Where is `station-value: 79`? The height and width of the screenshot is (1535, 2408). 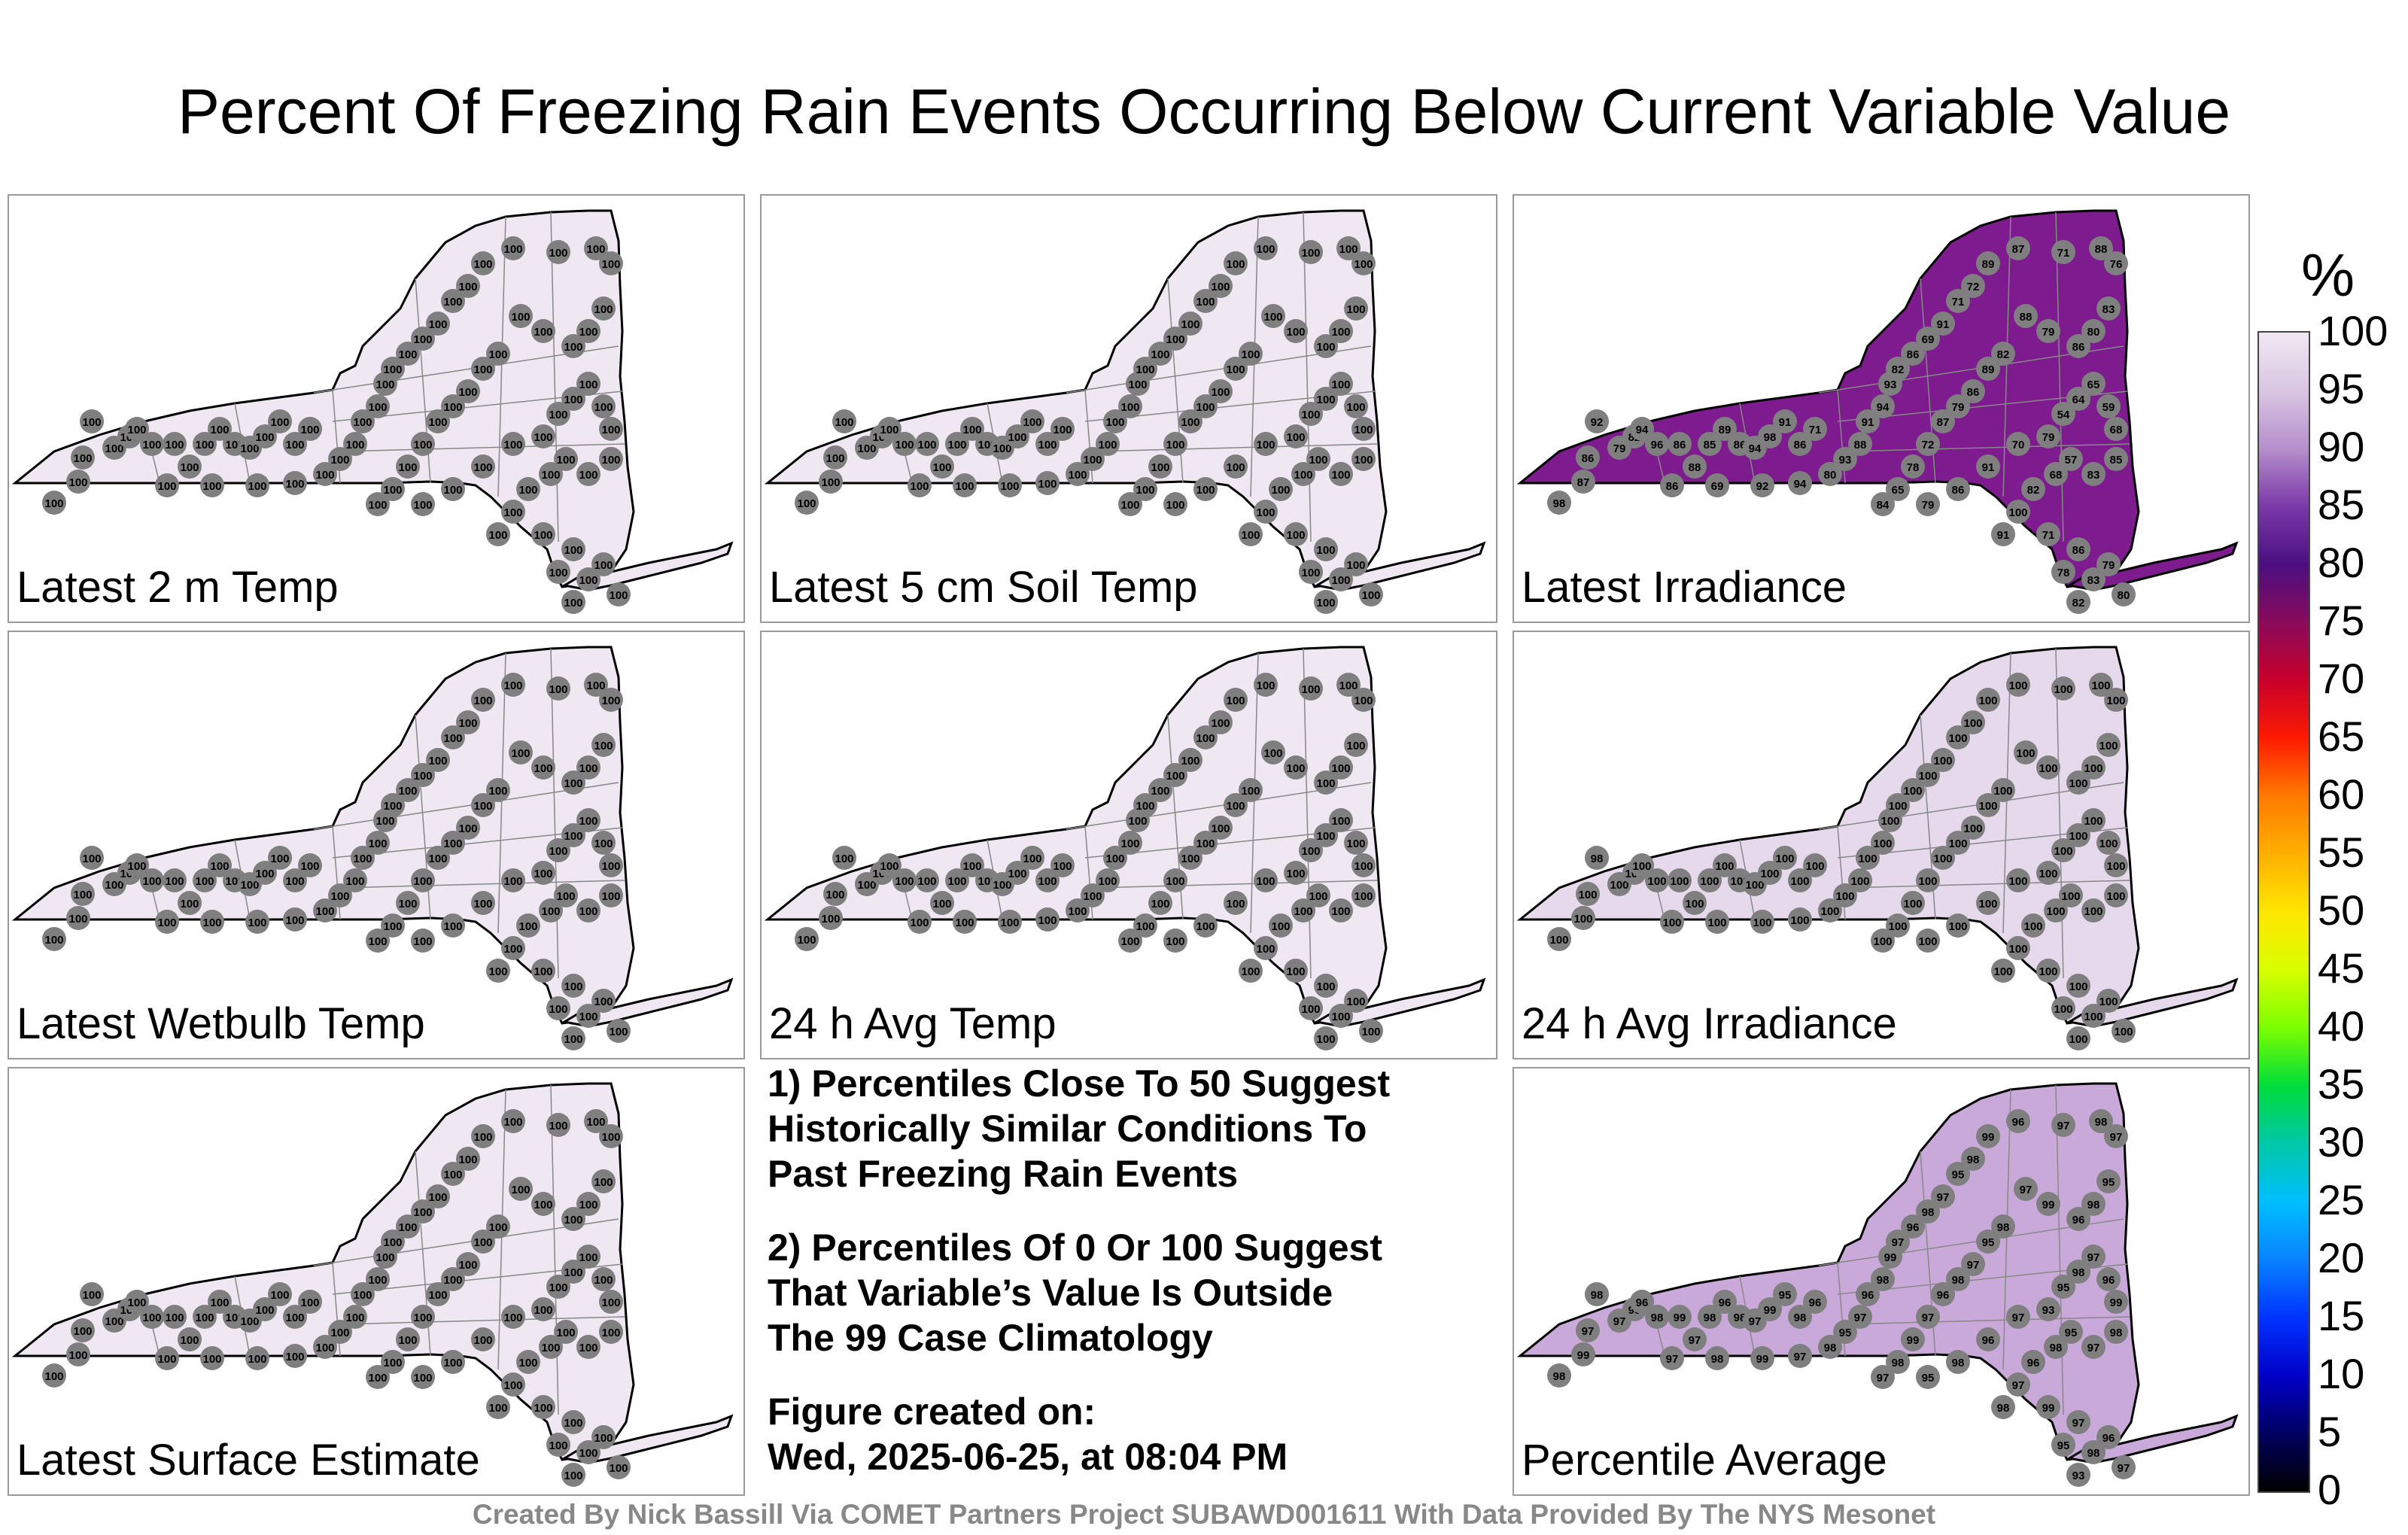
station-value: 79 is located at coordinates (2048, 332).